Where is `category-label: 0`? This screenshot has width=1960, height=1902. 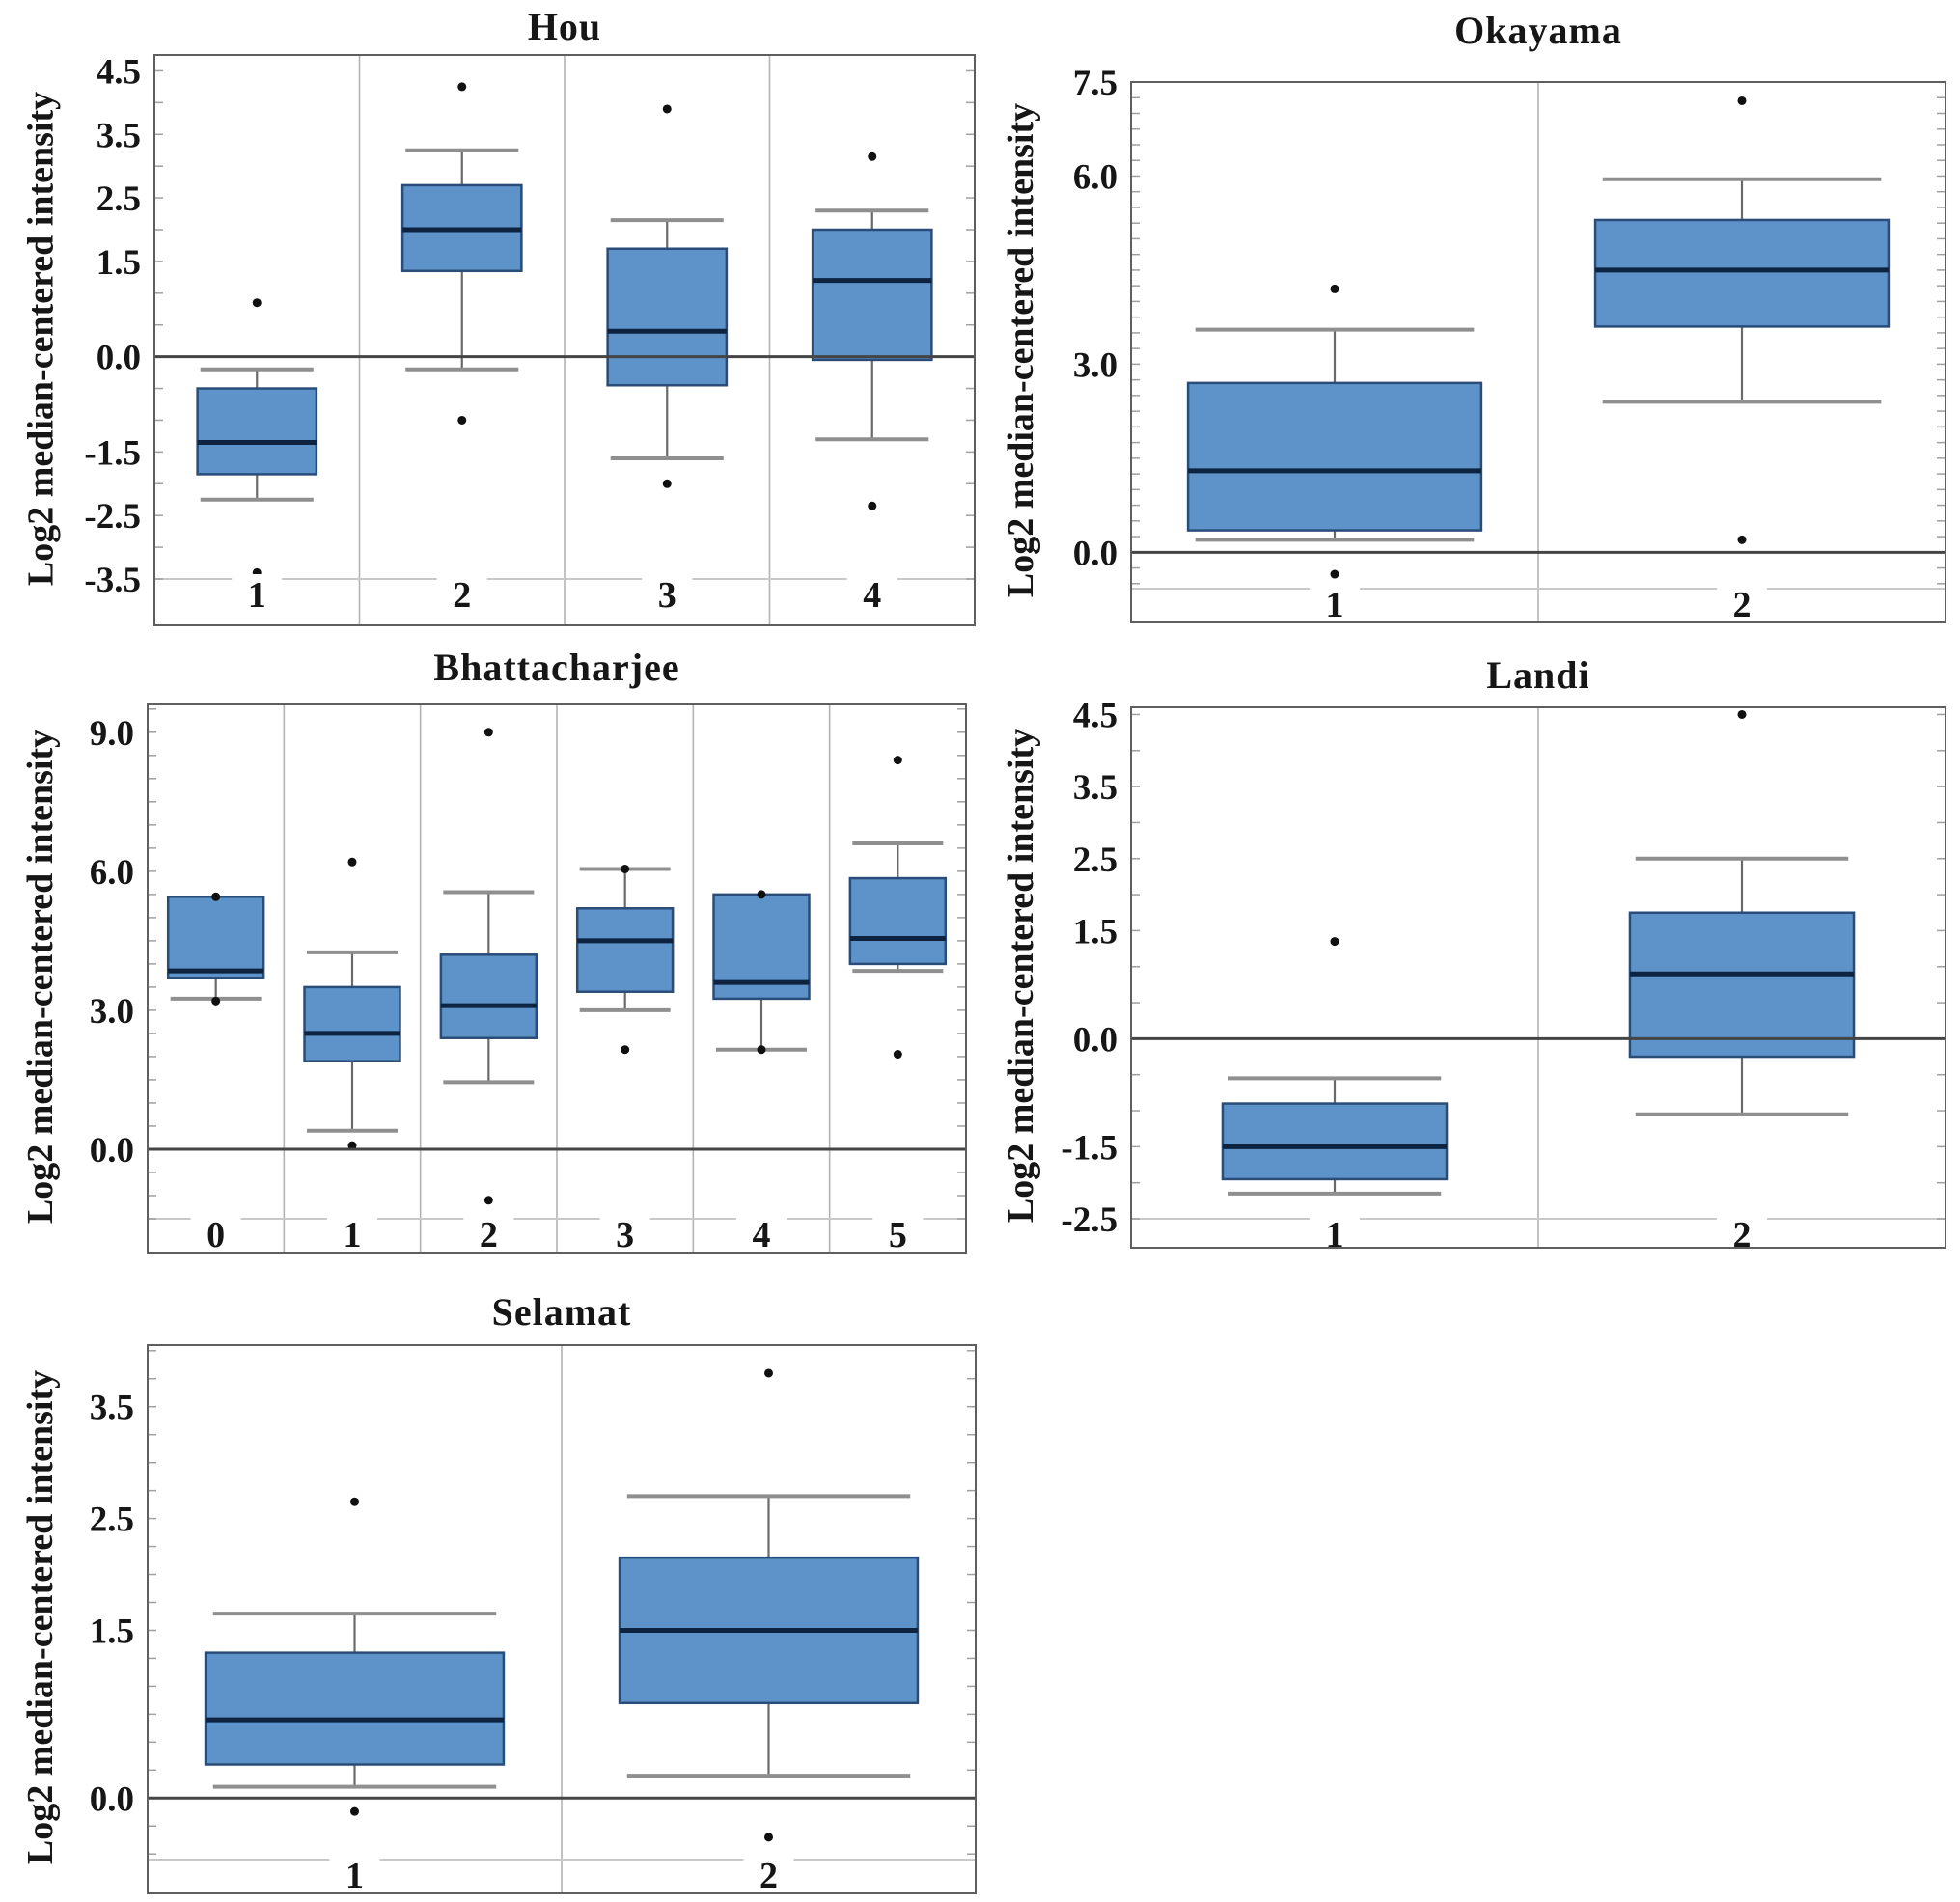 category-label: 0 is located at coordinates (216, 1235).